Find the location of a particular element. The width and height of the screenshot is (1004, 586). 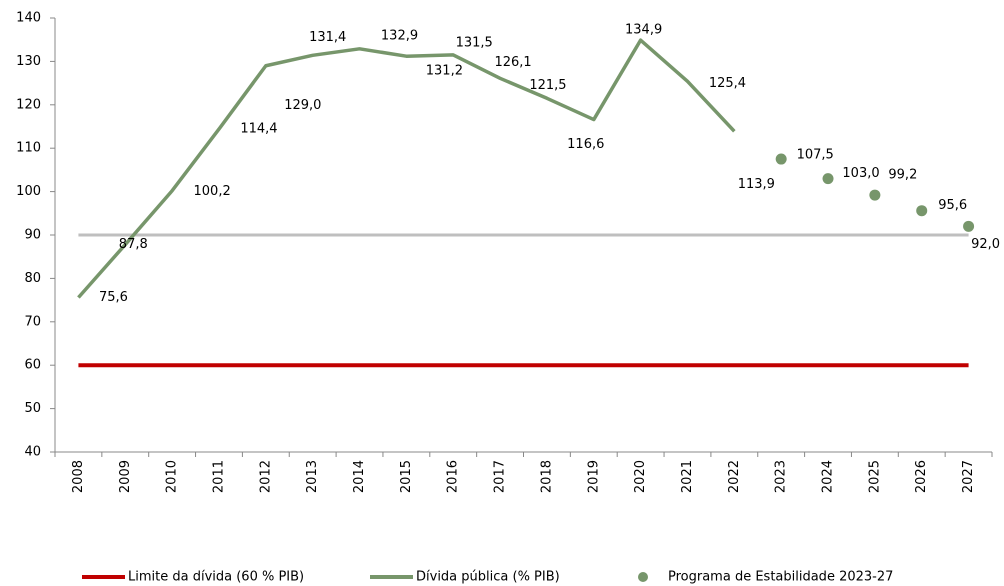

y-tick-label: 40 is located at coordinates (32, 452).